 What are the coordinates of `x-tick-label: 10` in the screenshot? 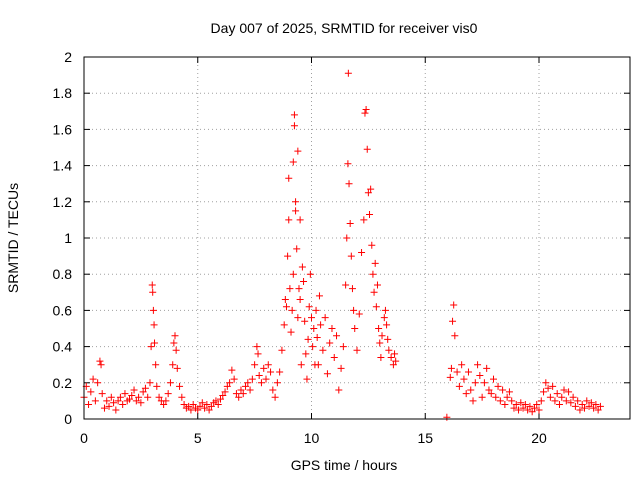 It's located at (312, 438).